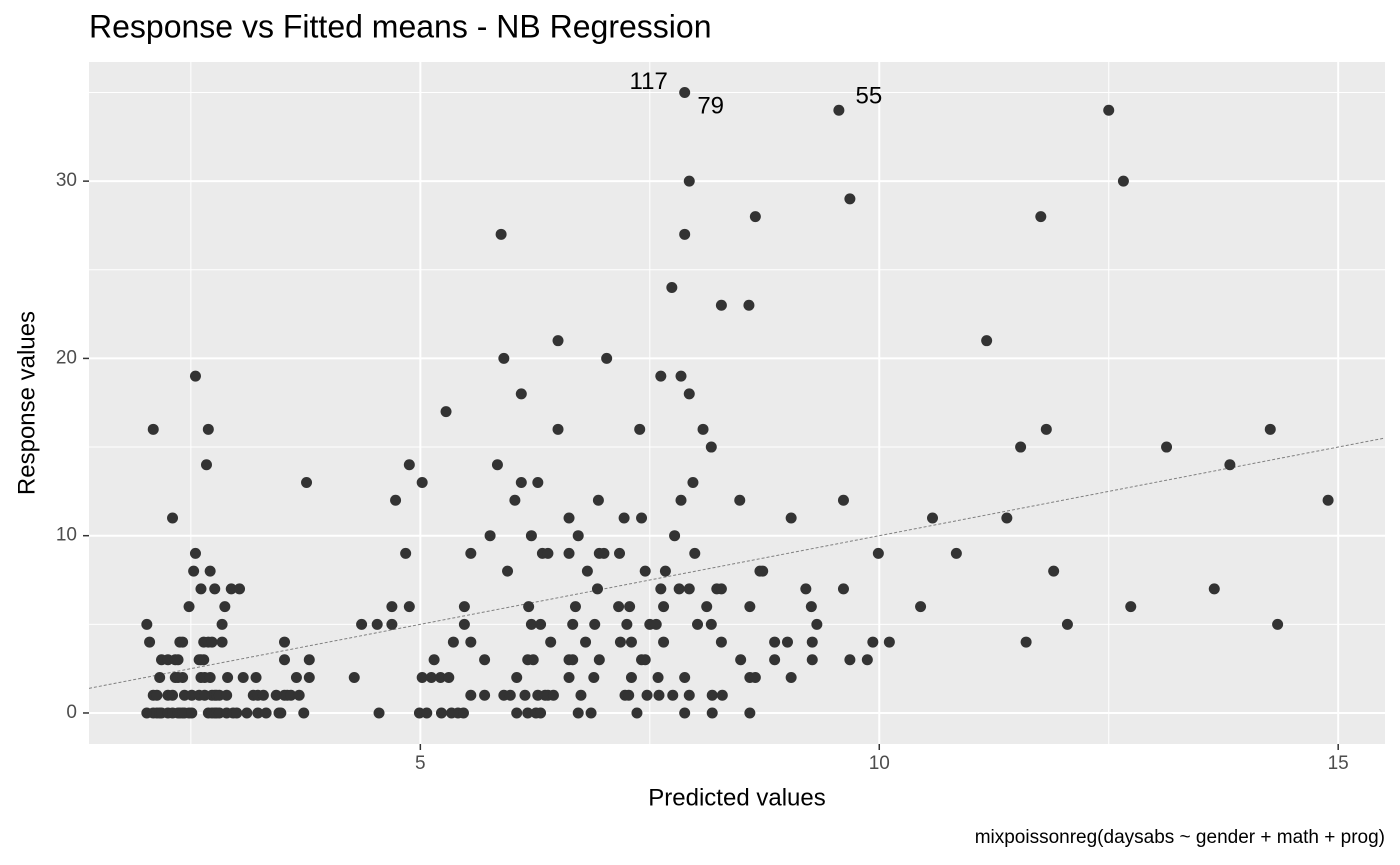 Image resolution: width=1400 pixels, height=865 pixels. I want to click on x-axis-title: Predicted values, so click(736, 797).